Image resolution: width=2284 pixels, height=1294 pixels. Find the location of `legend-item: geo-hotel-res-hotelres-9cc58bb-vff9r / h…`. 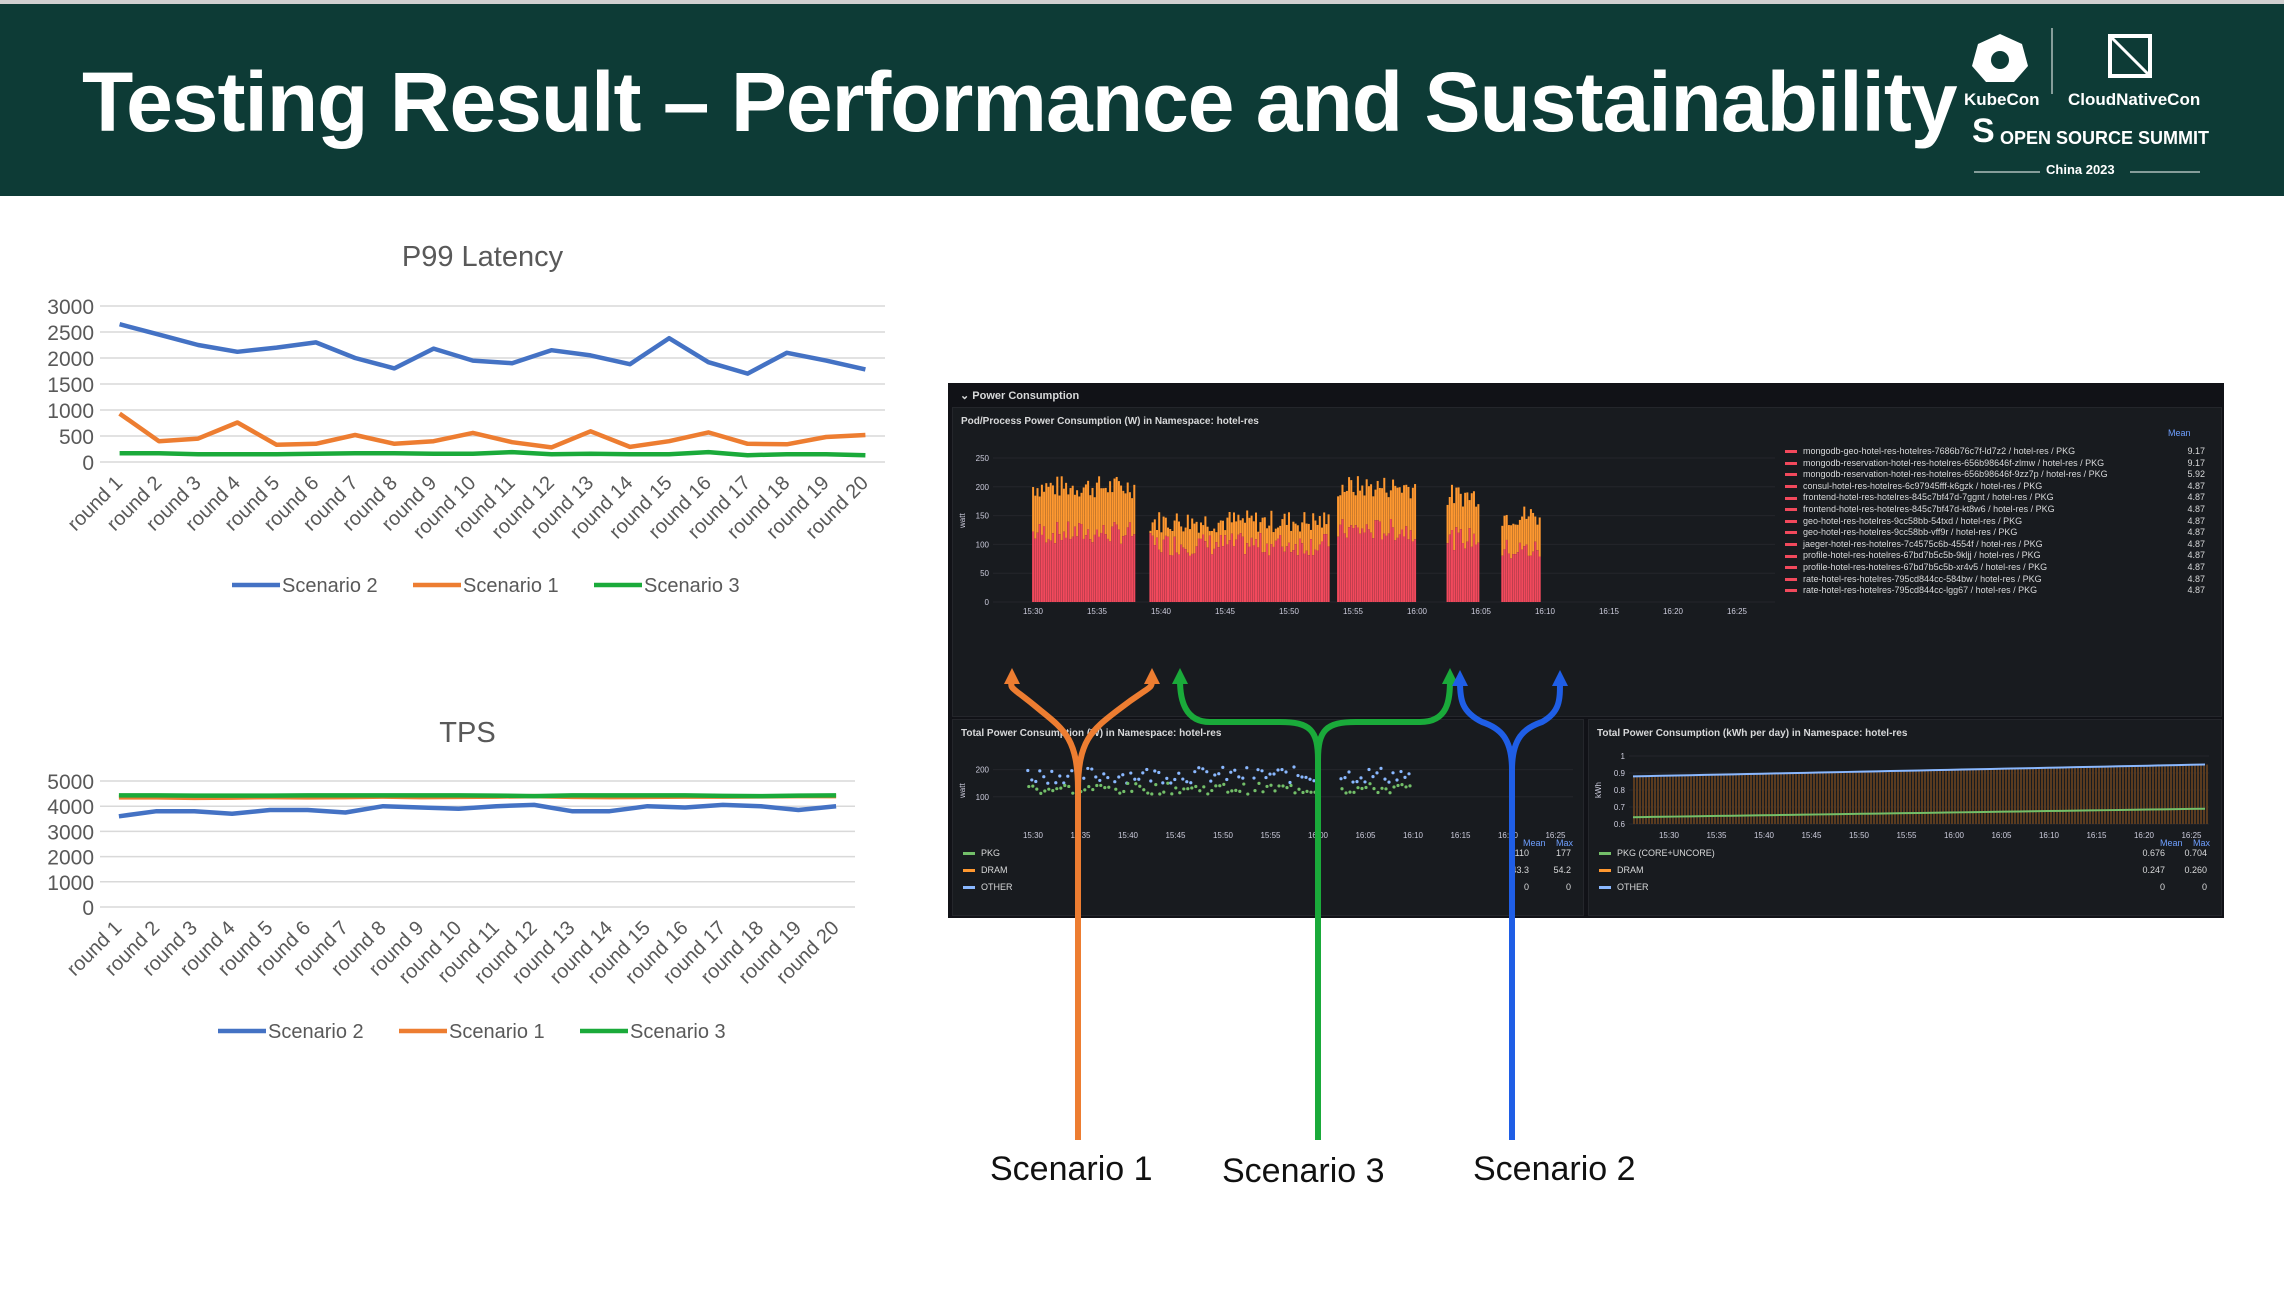

legend-item: geo-hotel-res-hotelres-9cc58bb-vff9r / h… is located at coordinates (2000, 535).